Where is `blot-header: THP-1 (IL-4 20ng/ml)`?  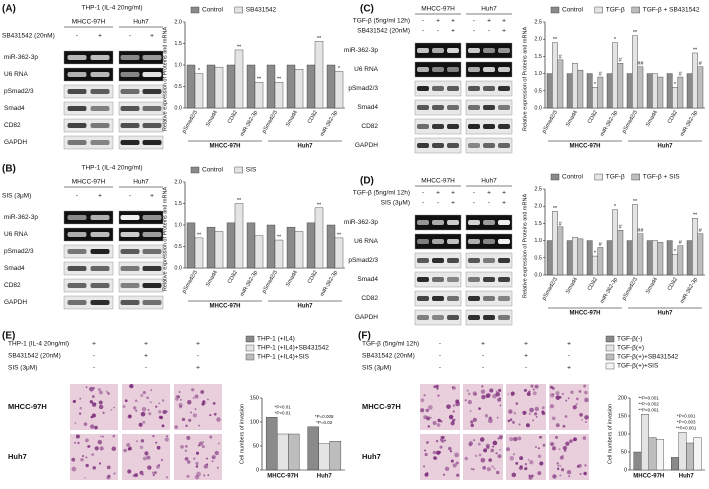
blot-header: THP-1 (IL-4 20ng/ml) is located at coordinates (111, 8).